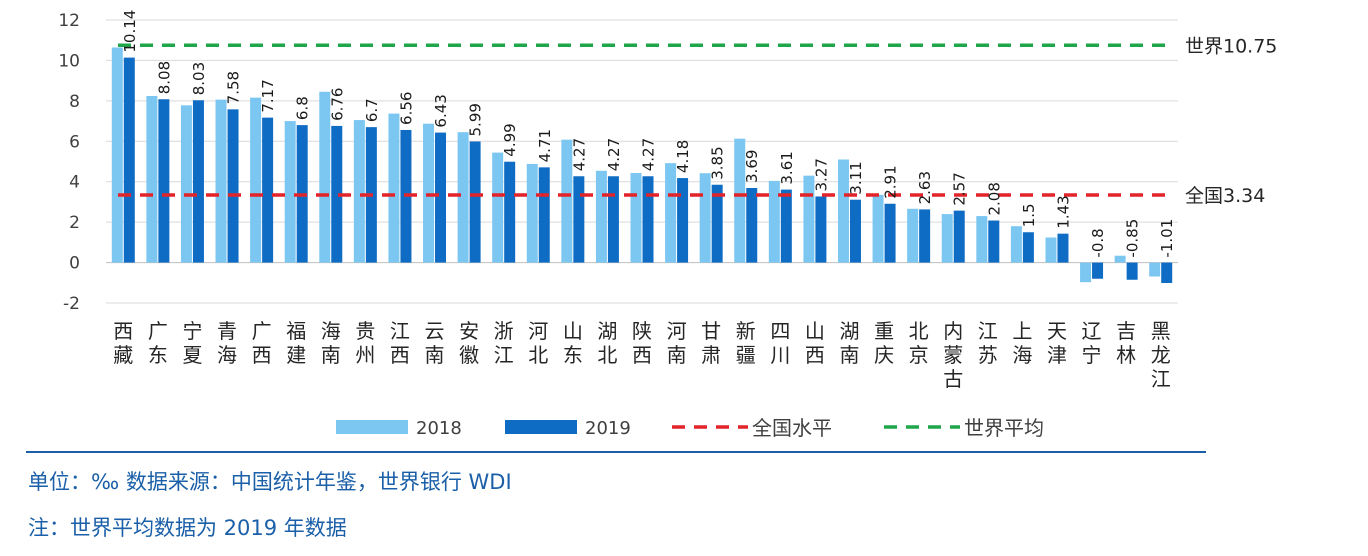  I want to click on y-tick-label: 0, so click(74, 264).